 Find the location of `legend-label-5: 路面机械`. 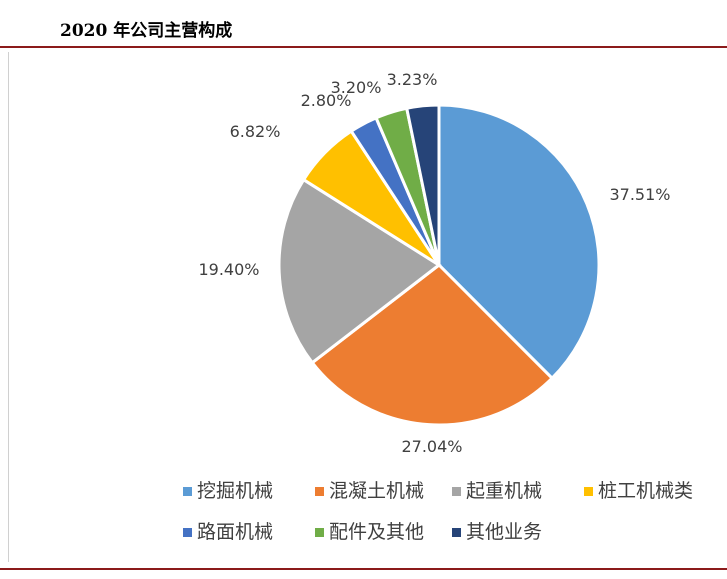

legend-label-5: 路面机械 is located at coordinates (235, 532).